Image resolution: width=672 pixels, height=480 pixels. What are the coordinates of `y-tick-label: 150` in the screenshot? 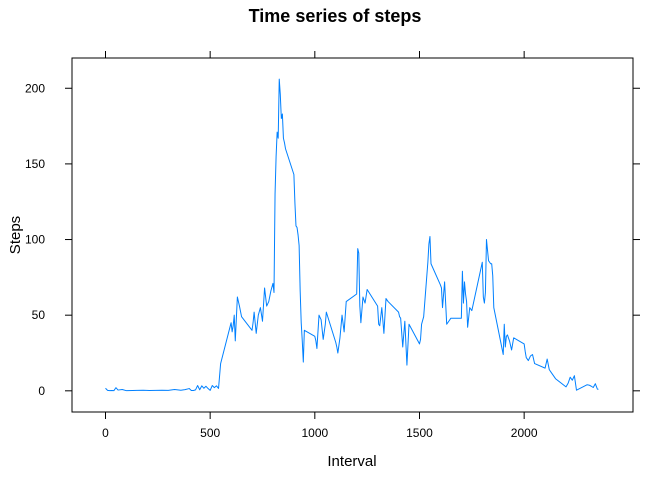 It's located at (35, 164).